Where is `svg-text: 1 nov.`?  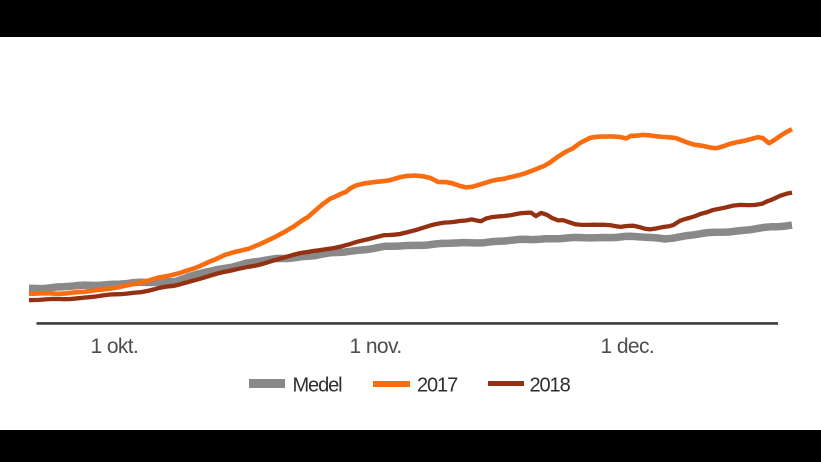 svg-text: 1 nov. is located at coordinates (376, 346).